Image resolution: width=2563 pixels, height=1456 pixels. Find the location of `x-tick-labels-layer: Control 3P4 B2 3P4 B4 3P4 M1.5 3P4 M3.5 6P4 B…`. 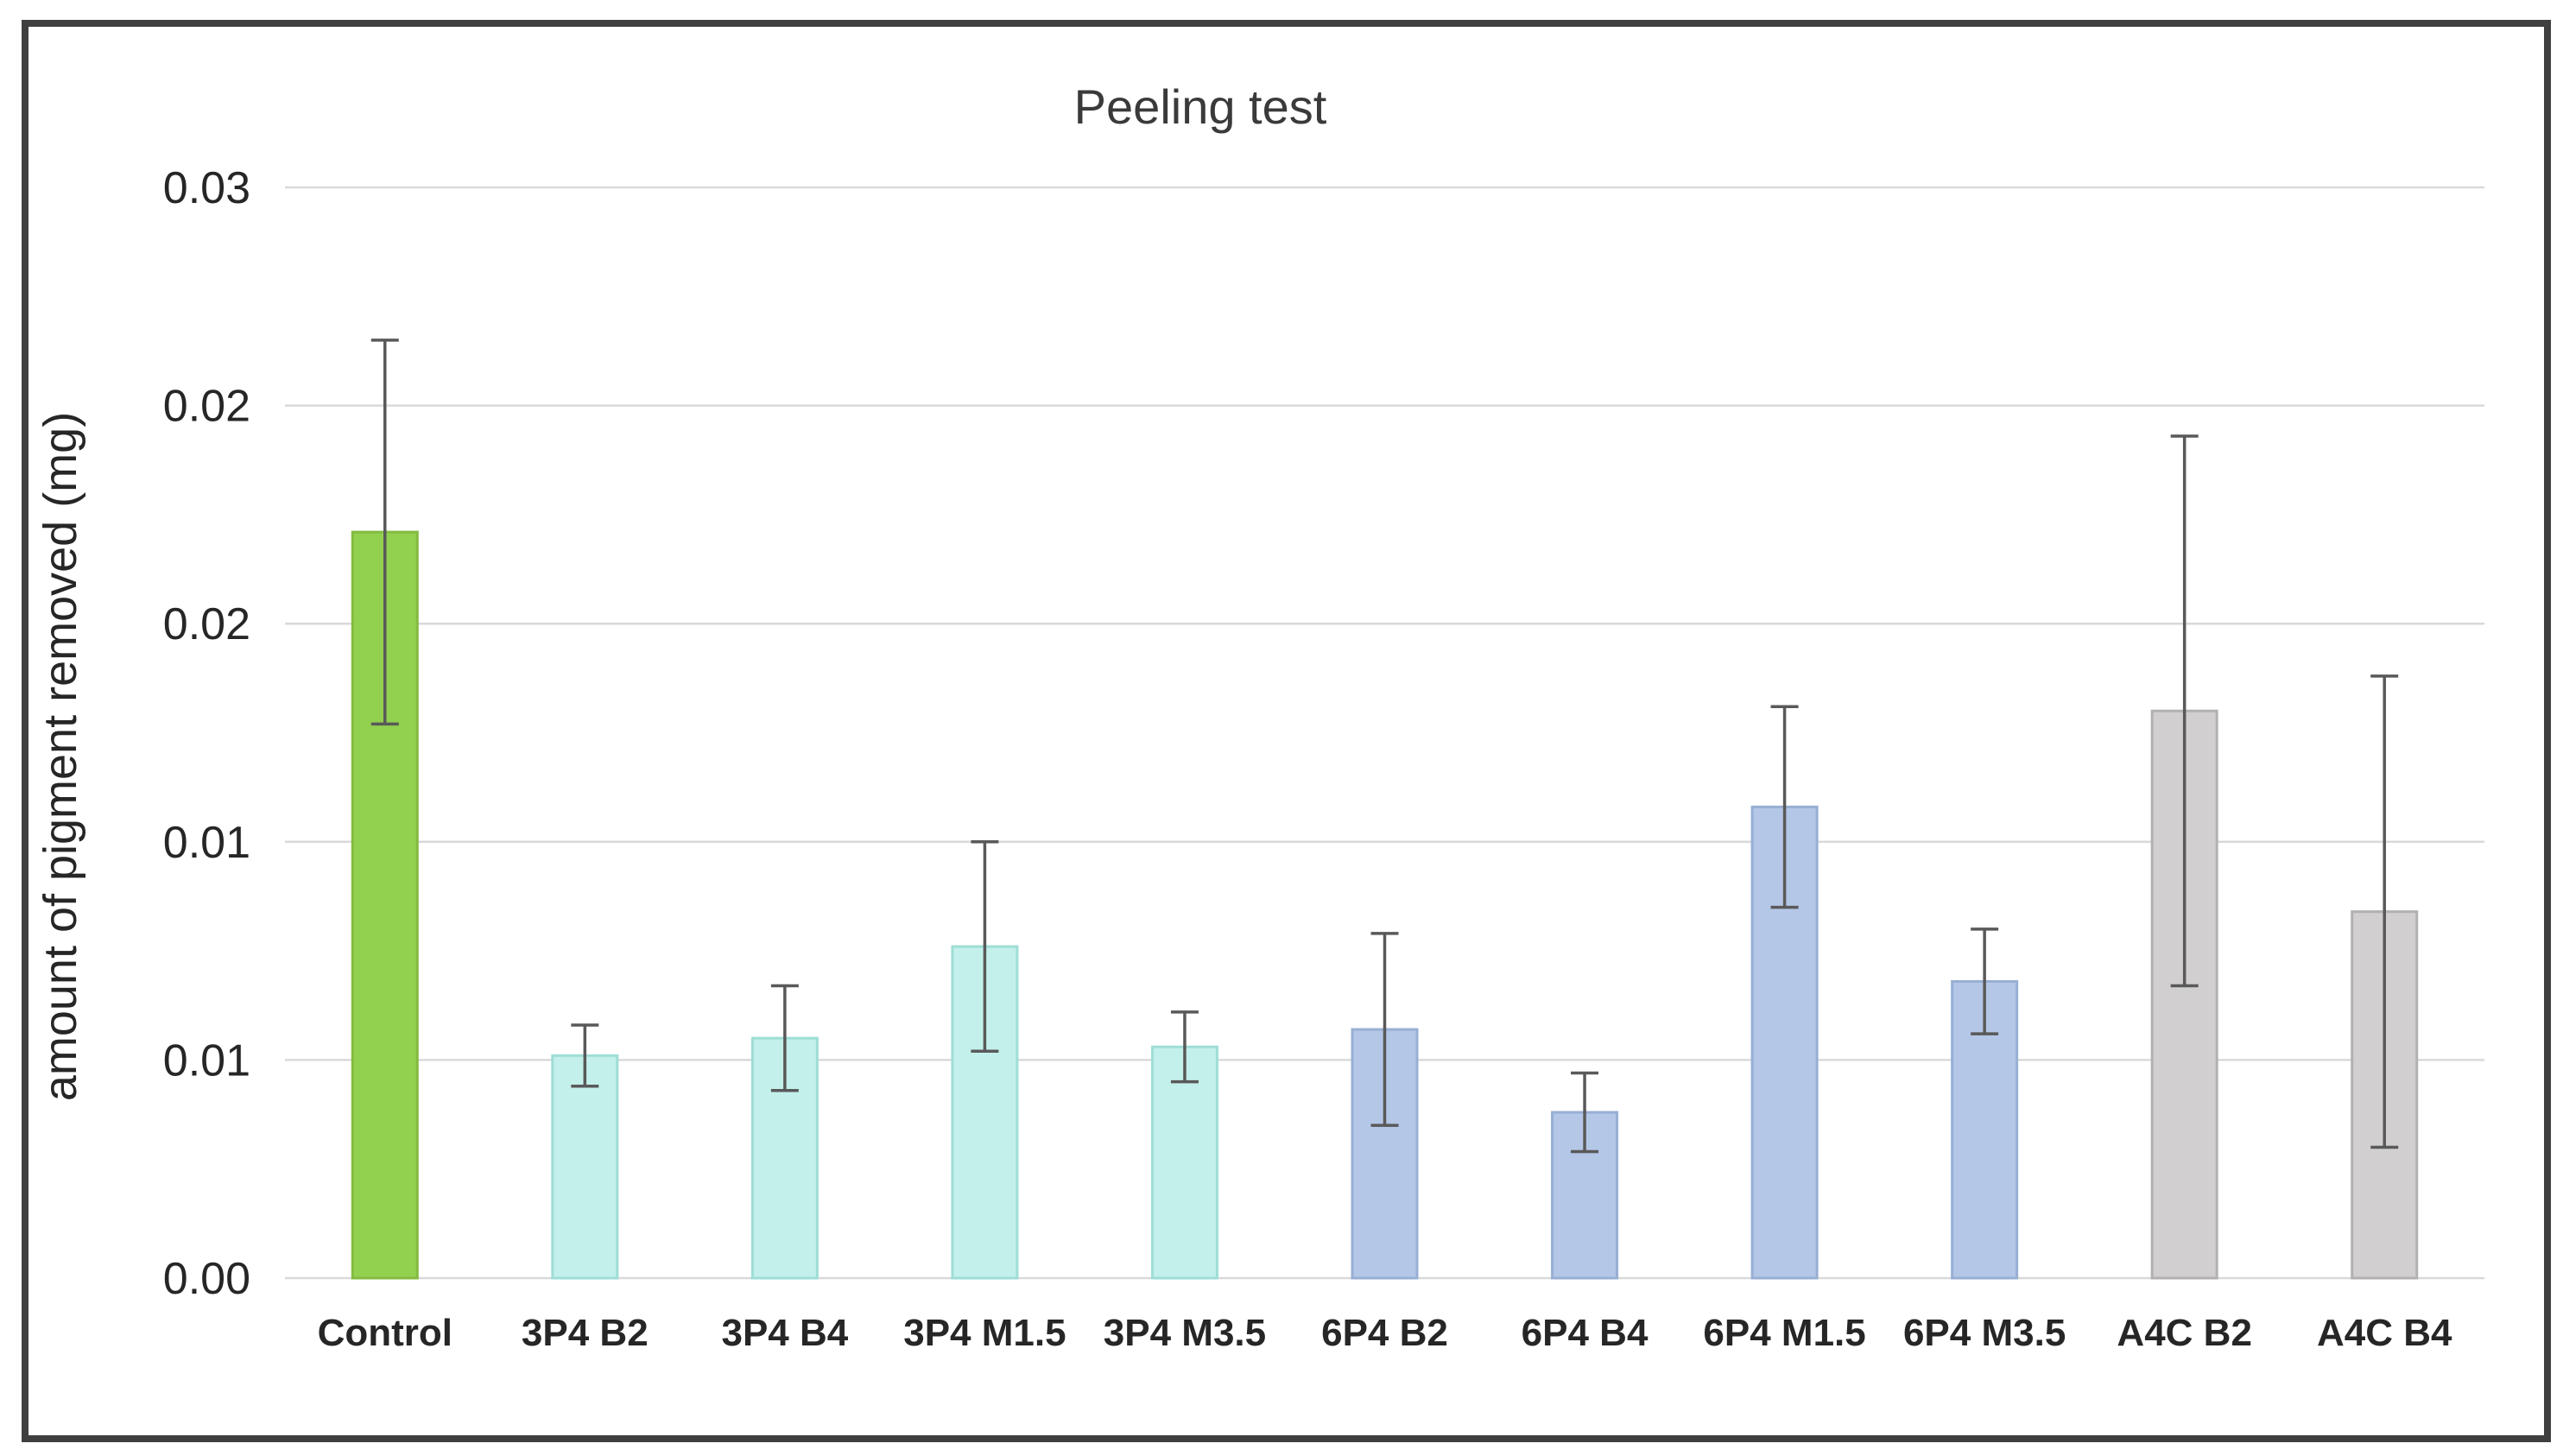

x-tick-labels-layer: Control 3P4 B2 3P4 B4 3P4 M1.5 3P4 M3.5 6P4 B… is located at coordinates (1385, 1333).